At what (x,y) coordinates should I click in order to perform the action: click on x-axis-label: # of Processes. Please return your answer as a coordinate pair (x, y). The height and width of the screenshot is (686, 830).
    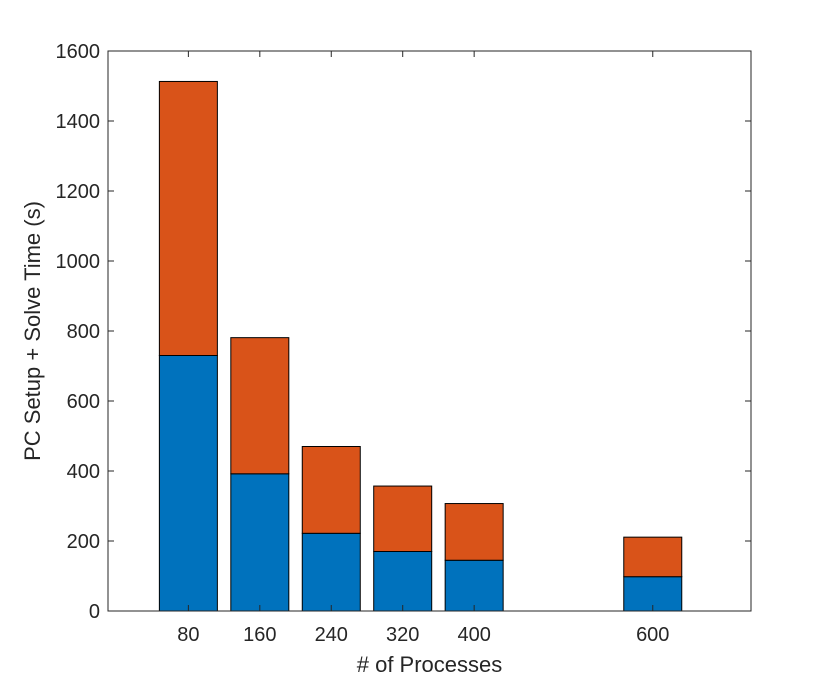
    Looking at the image, I should click on (430, 664).